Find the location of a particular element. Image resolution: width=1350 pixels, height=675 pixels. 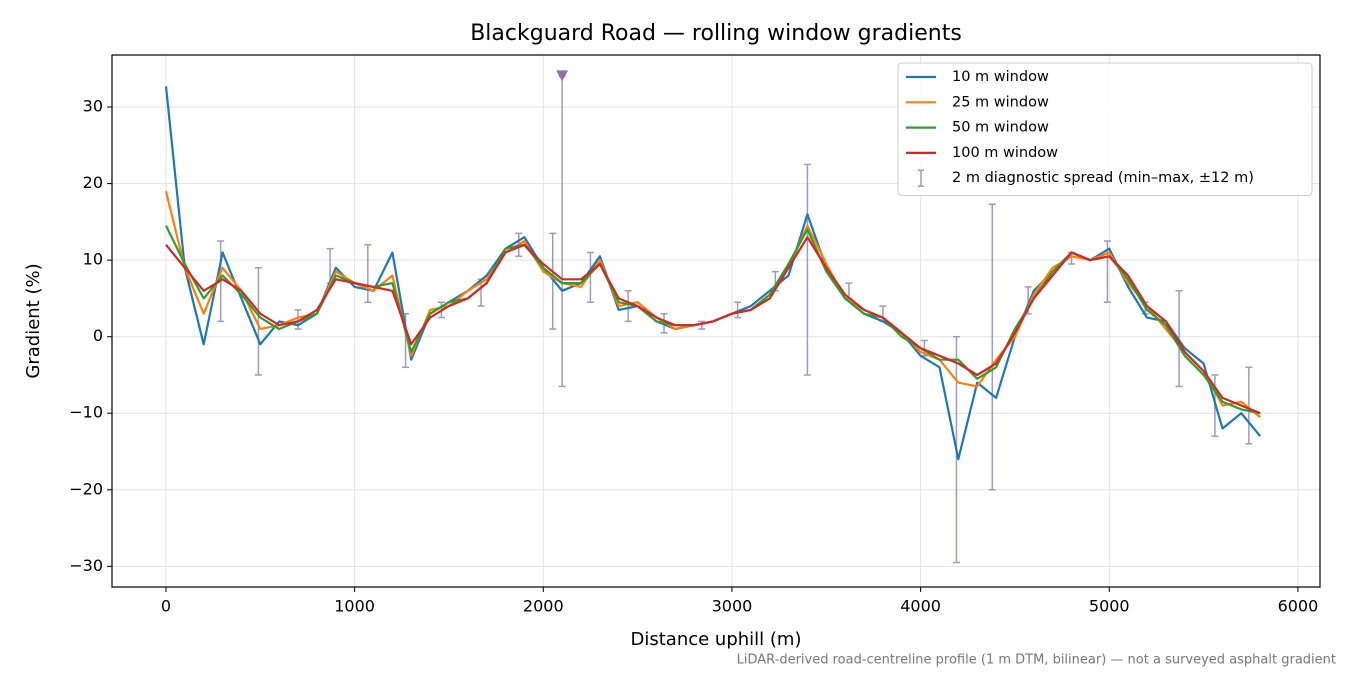

y-axis-label: Gradient (%) is located at coordinates (33, 320).